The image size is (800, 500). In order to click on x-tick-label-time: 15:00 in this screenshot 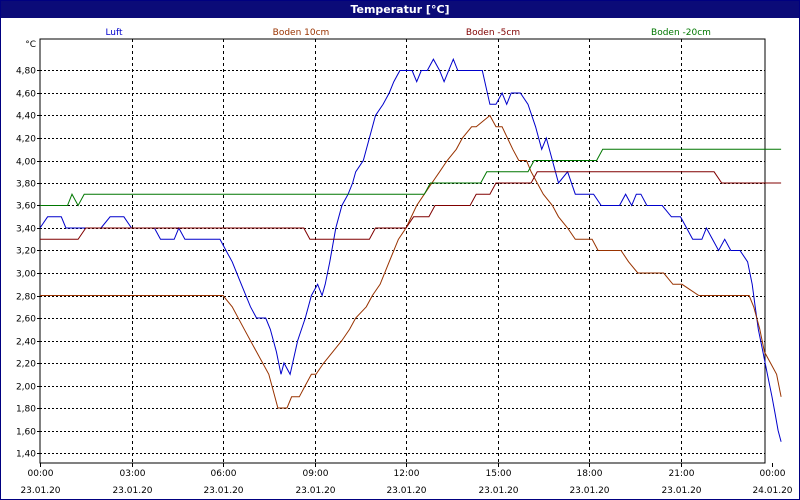, I will do `click(499, 474)`.